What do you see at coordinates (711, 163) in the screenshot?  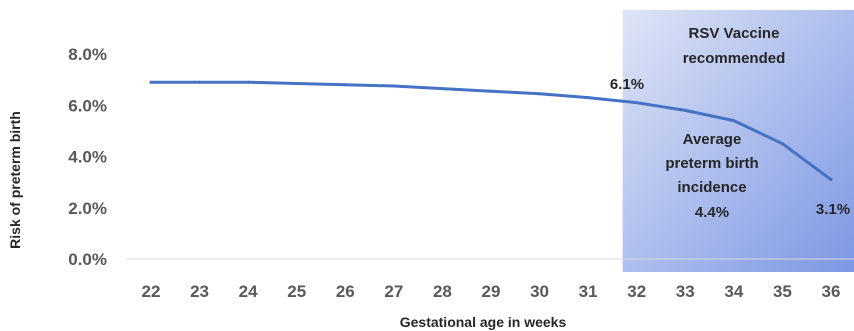 I see `average-label-line2: preterm birth` at bounding box center [711, 163].